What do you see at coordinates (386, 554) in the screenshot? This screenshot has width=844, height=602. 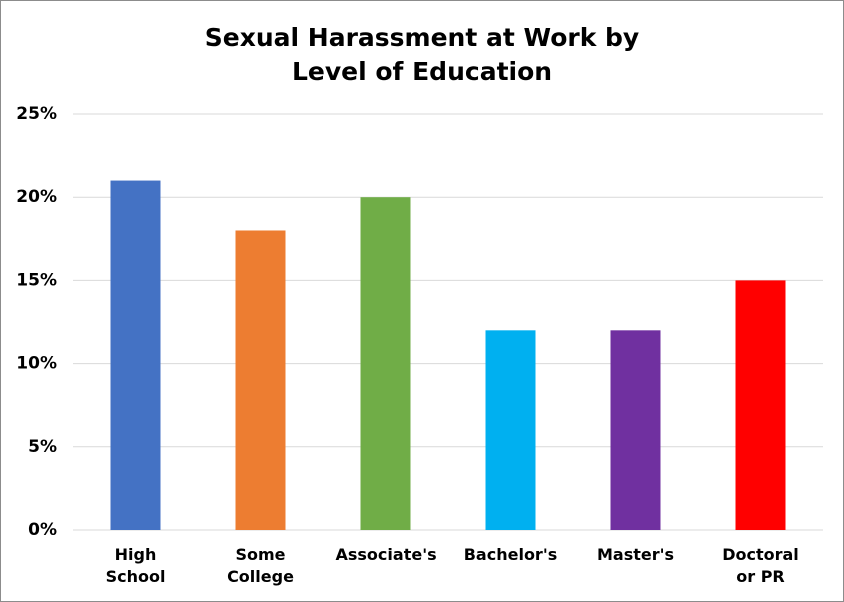 I see `x-tick-label: Associate's` at bounding box center [386, 554].